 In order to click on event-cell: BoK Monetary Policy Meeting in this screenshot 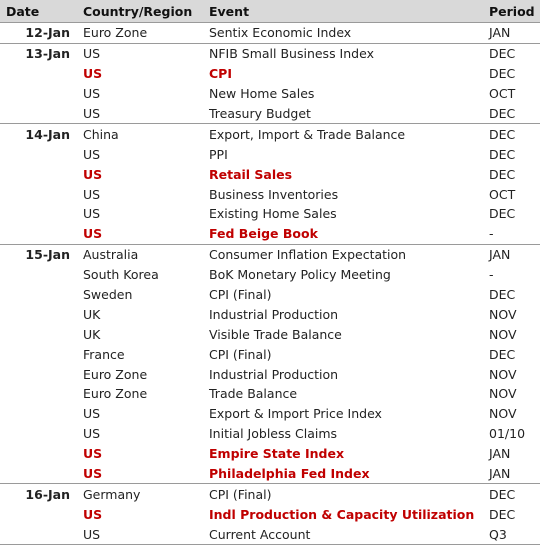, I will do `click(300, 275)`.